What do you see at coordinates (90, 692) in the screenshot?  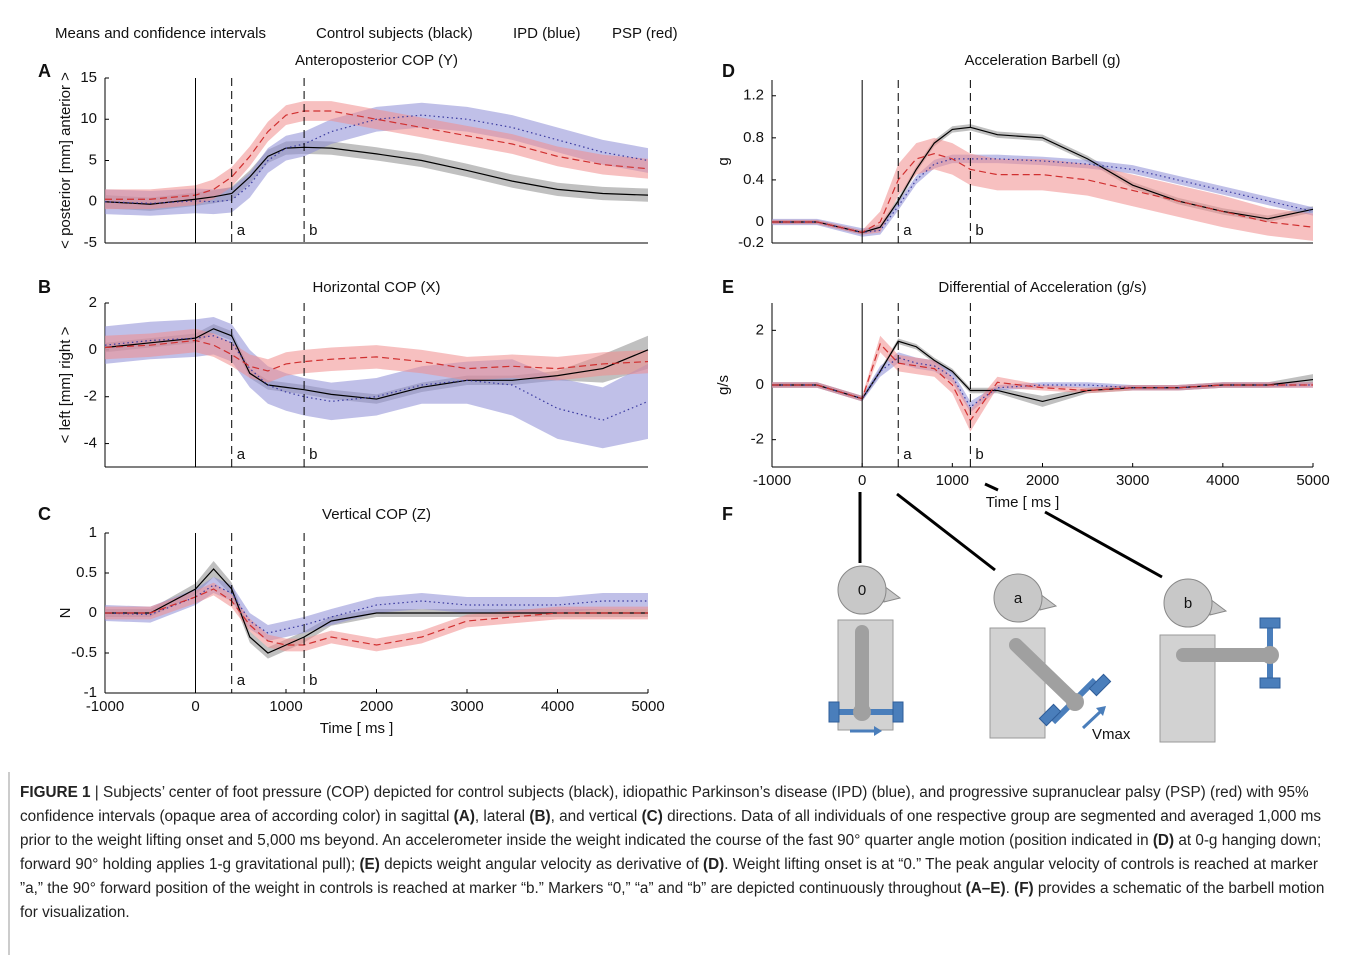 I see `y-tick-label: -1` at bounding box center [90, 692].